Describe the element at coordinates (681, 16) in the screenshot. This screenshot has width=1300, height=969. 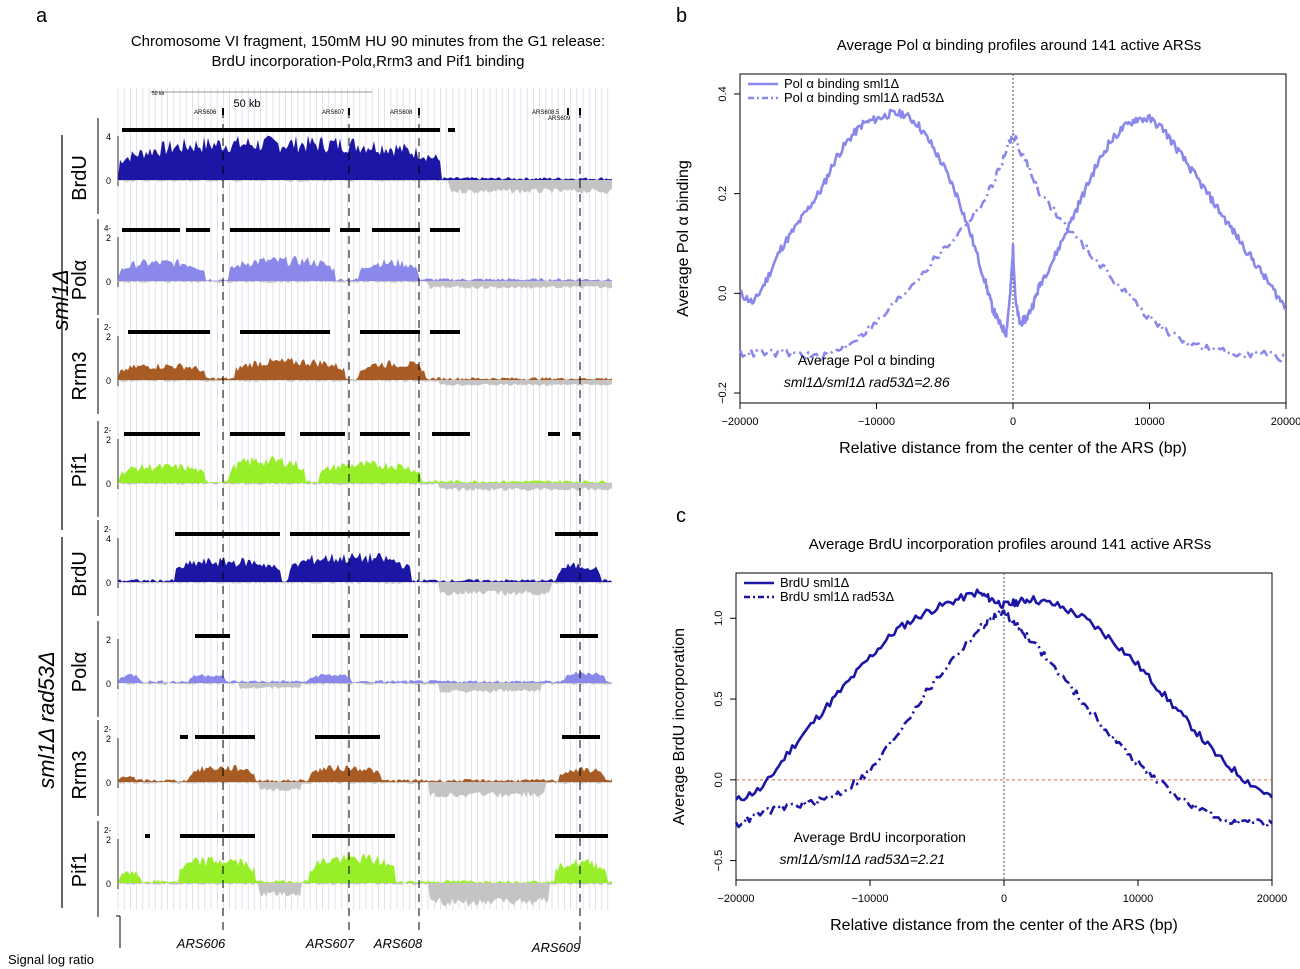
I see `panel-b-label: b` at that location.